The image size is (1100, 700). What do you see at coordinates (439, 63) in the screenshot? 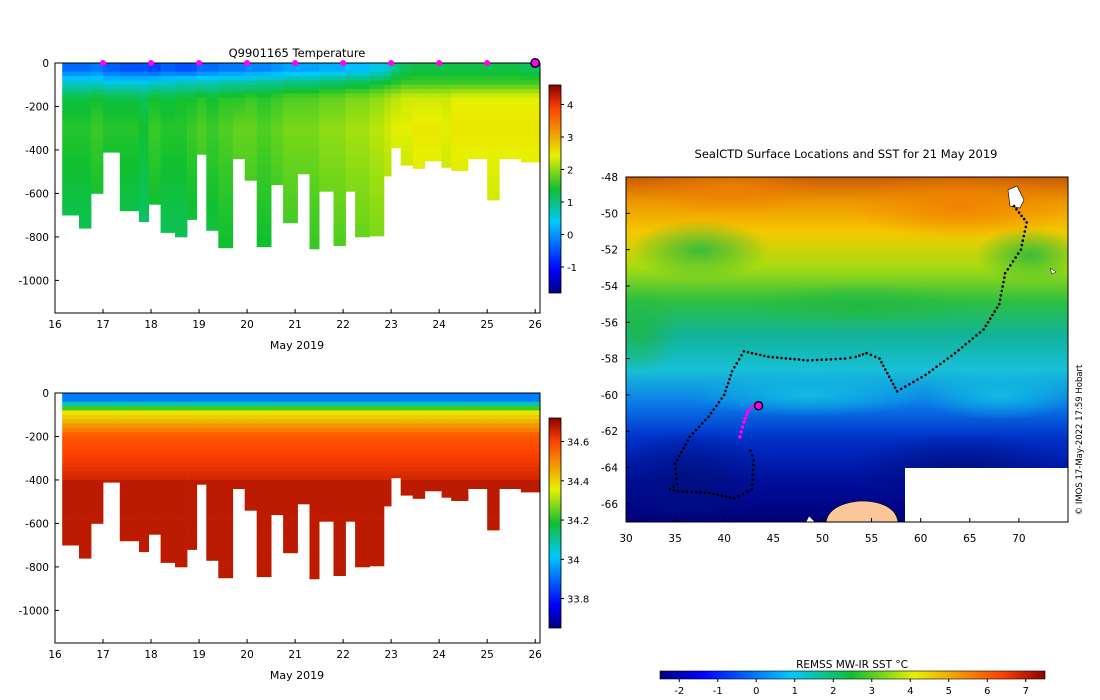
I see `profile-marker` at bounding box center [439, 63].